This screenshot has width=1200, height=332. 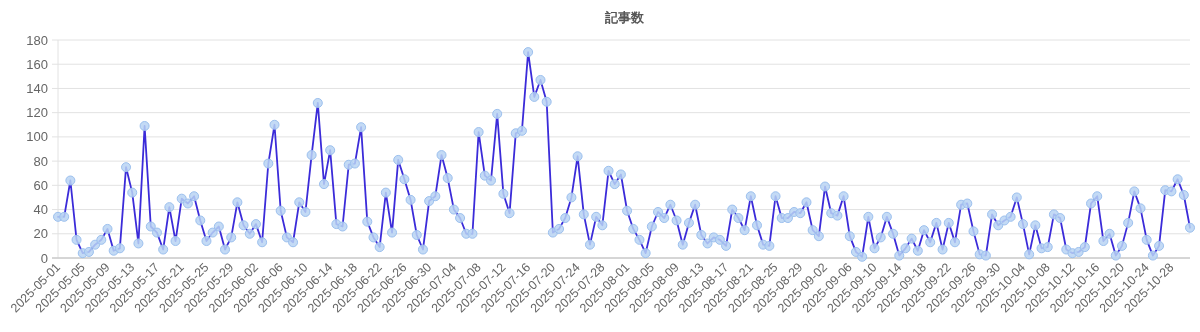 I want to click on y-tick-label: 140, so click(x=37, y=88).